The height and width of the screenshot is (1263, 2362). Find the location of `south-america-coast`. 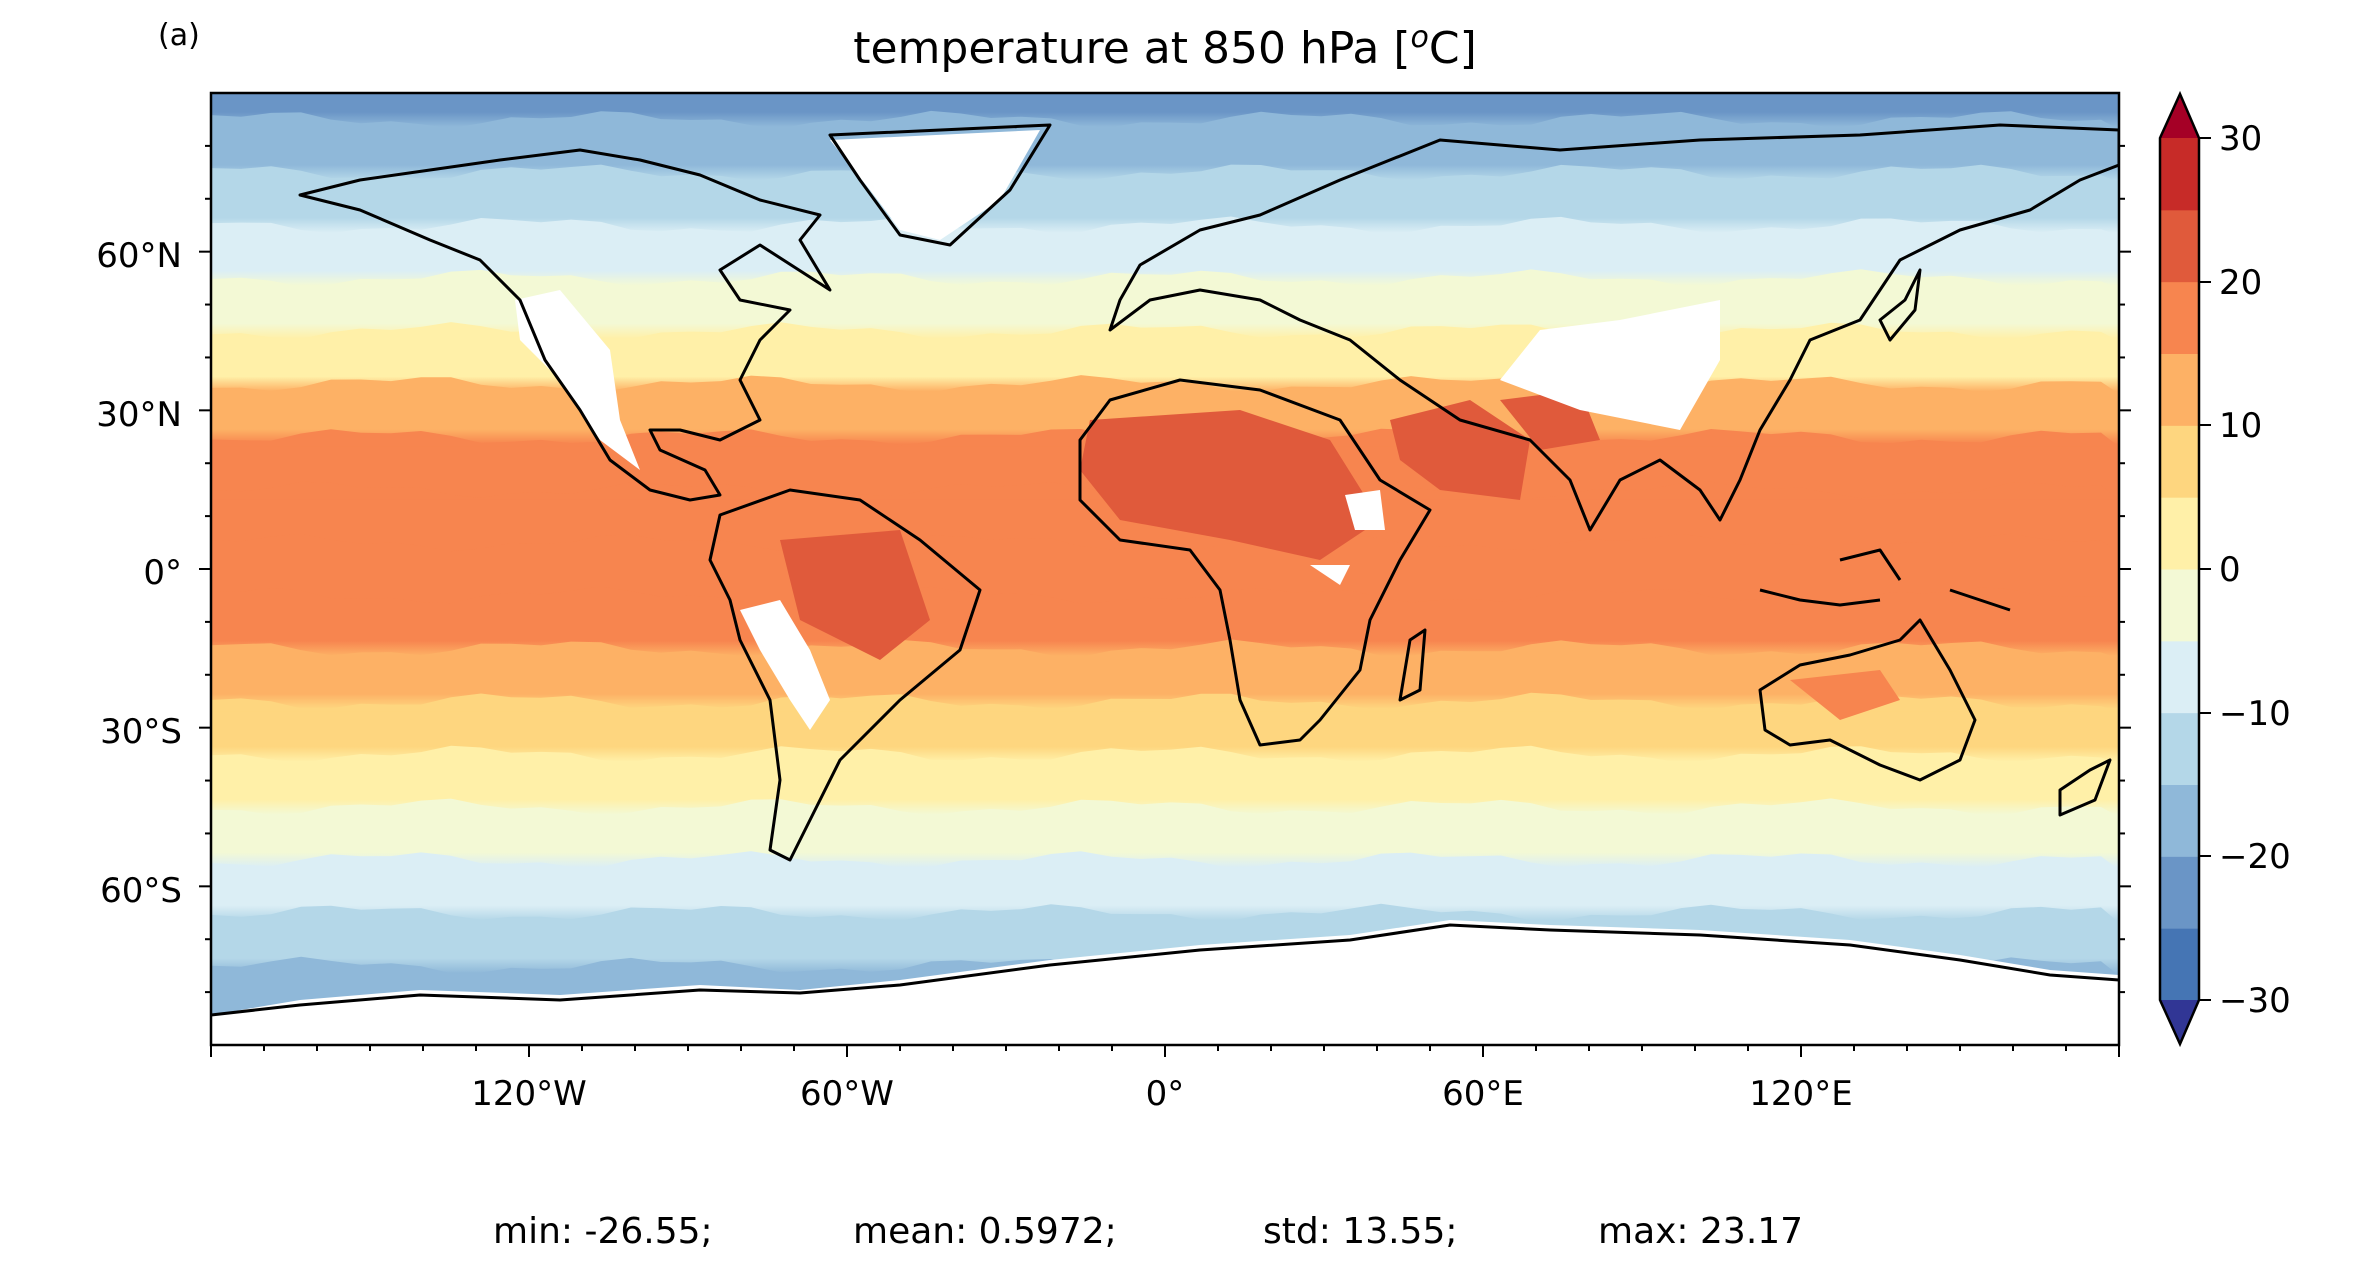

south-america-coast is located at coordinates (845, 675).